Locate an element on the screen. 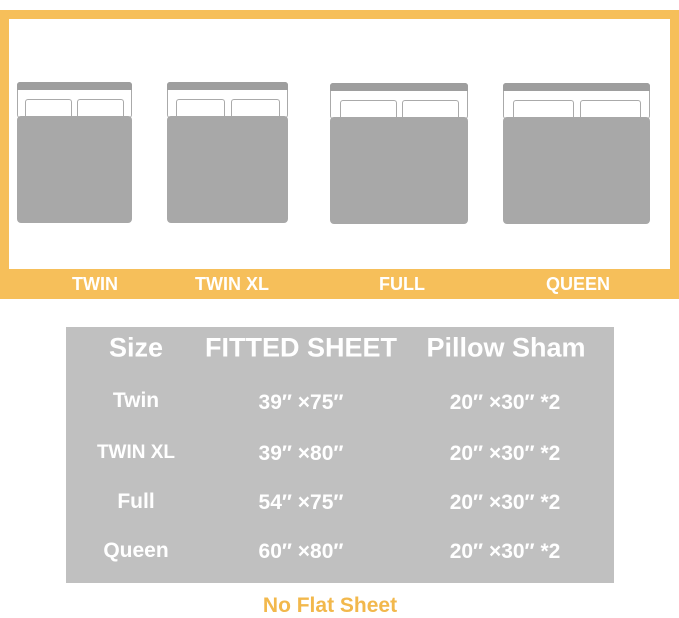 This screenshot has height=618, width=679. label-twin: TWIN is located at coordinates (95, 284).